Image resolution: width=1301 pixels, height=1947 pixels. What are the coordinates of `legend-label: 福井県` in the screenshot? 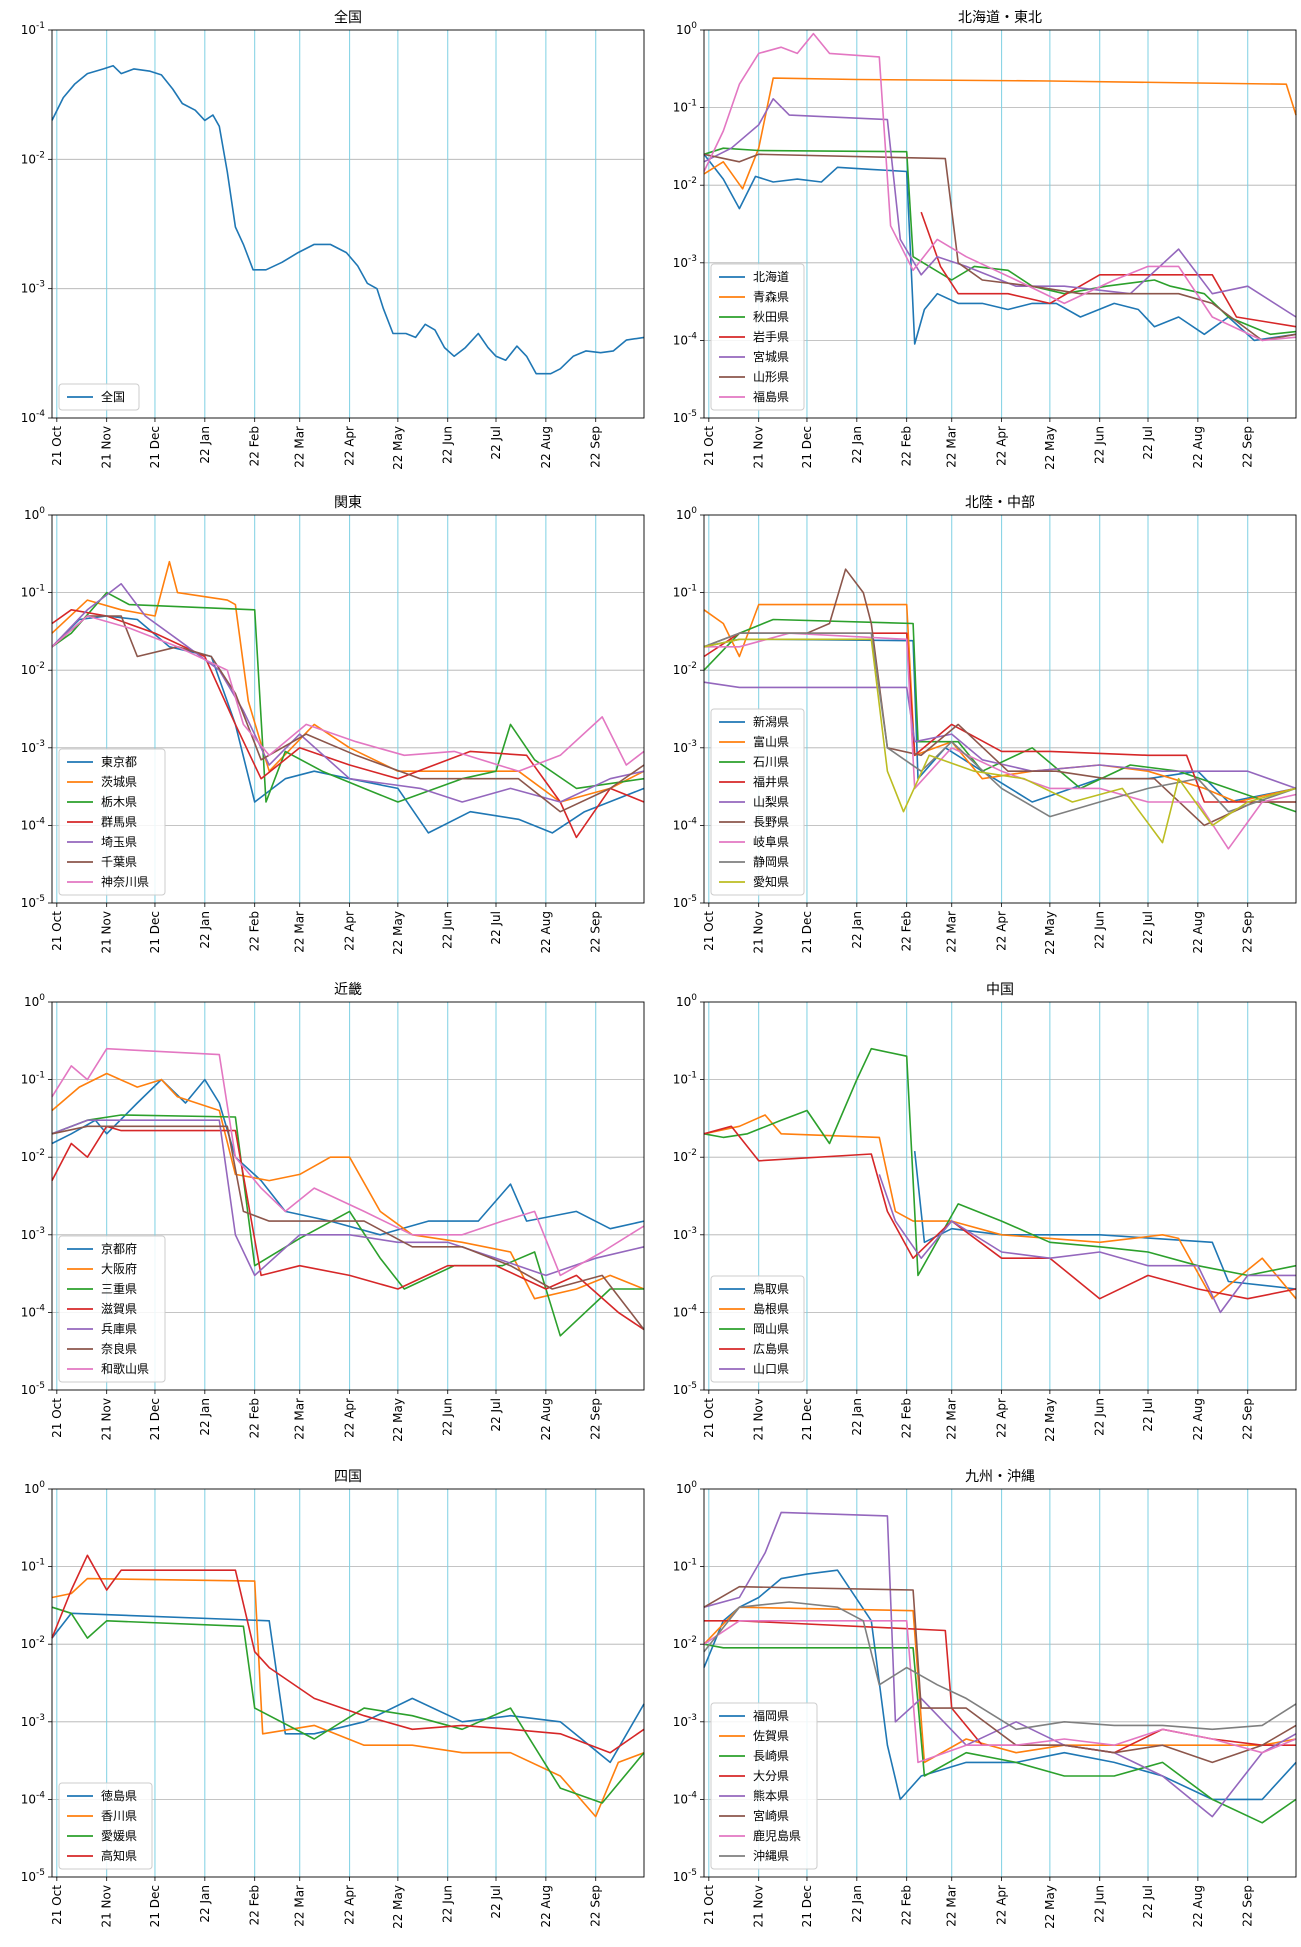 It's located at (771, 781).